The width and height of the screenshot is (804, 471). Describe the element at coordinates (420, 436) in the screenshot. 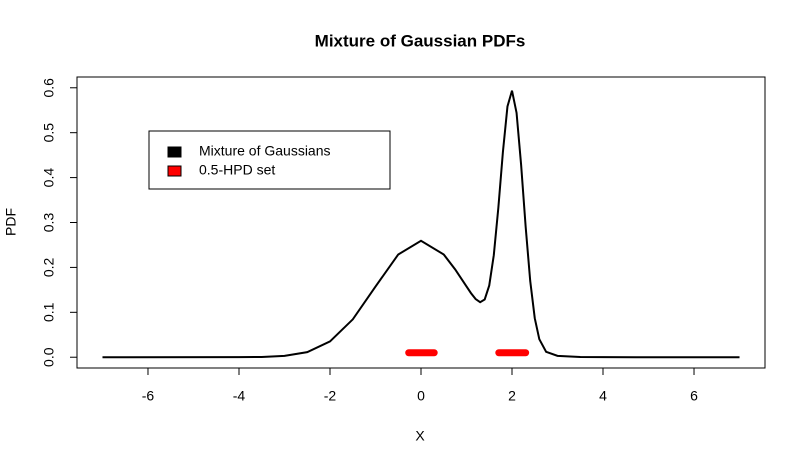

I see `x-axis-label: X` at that location.